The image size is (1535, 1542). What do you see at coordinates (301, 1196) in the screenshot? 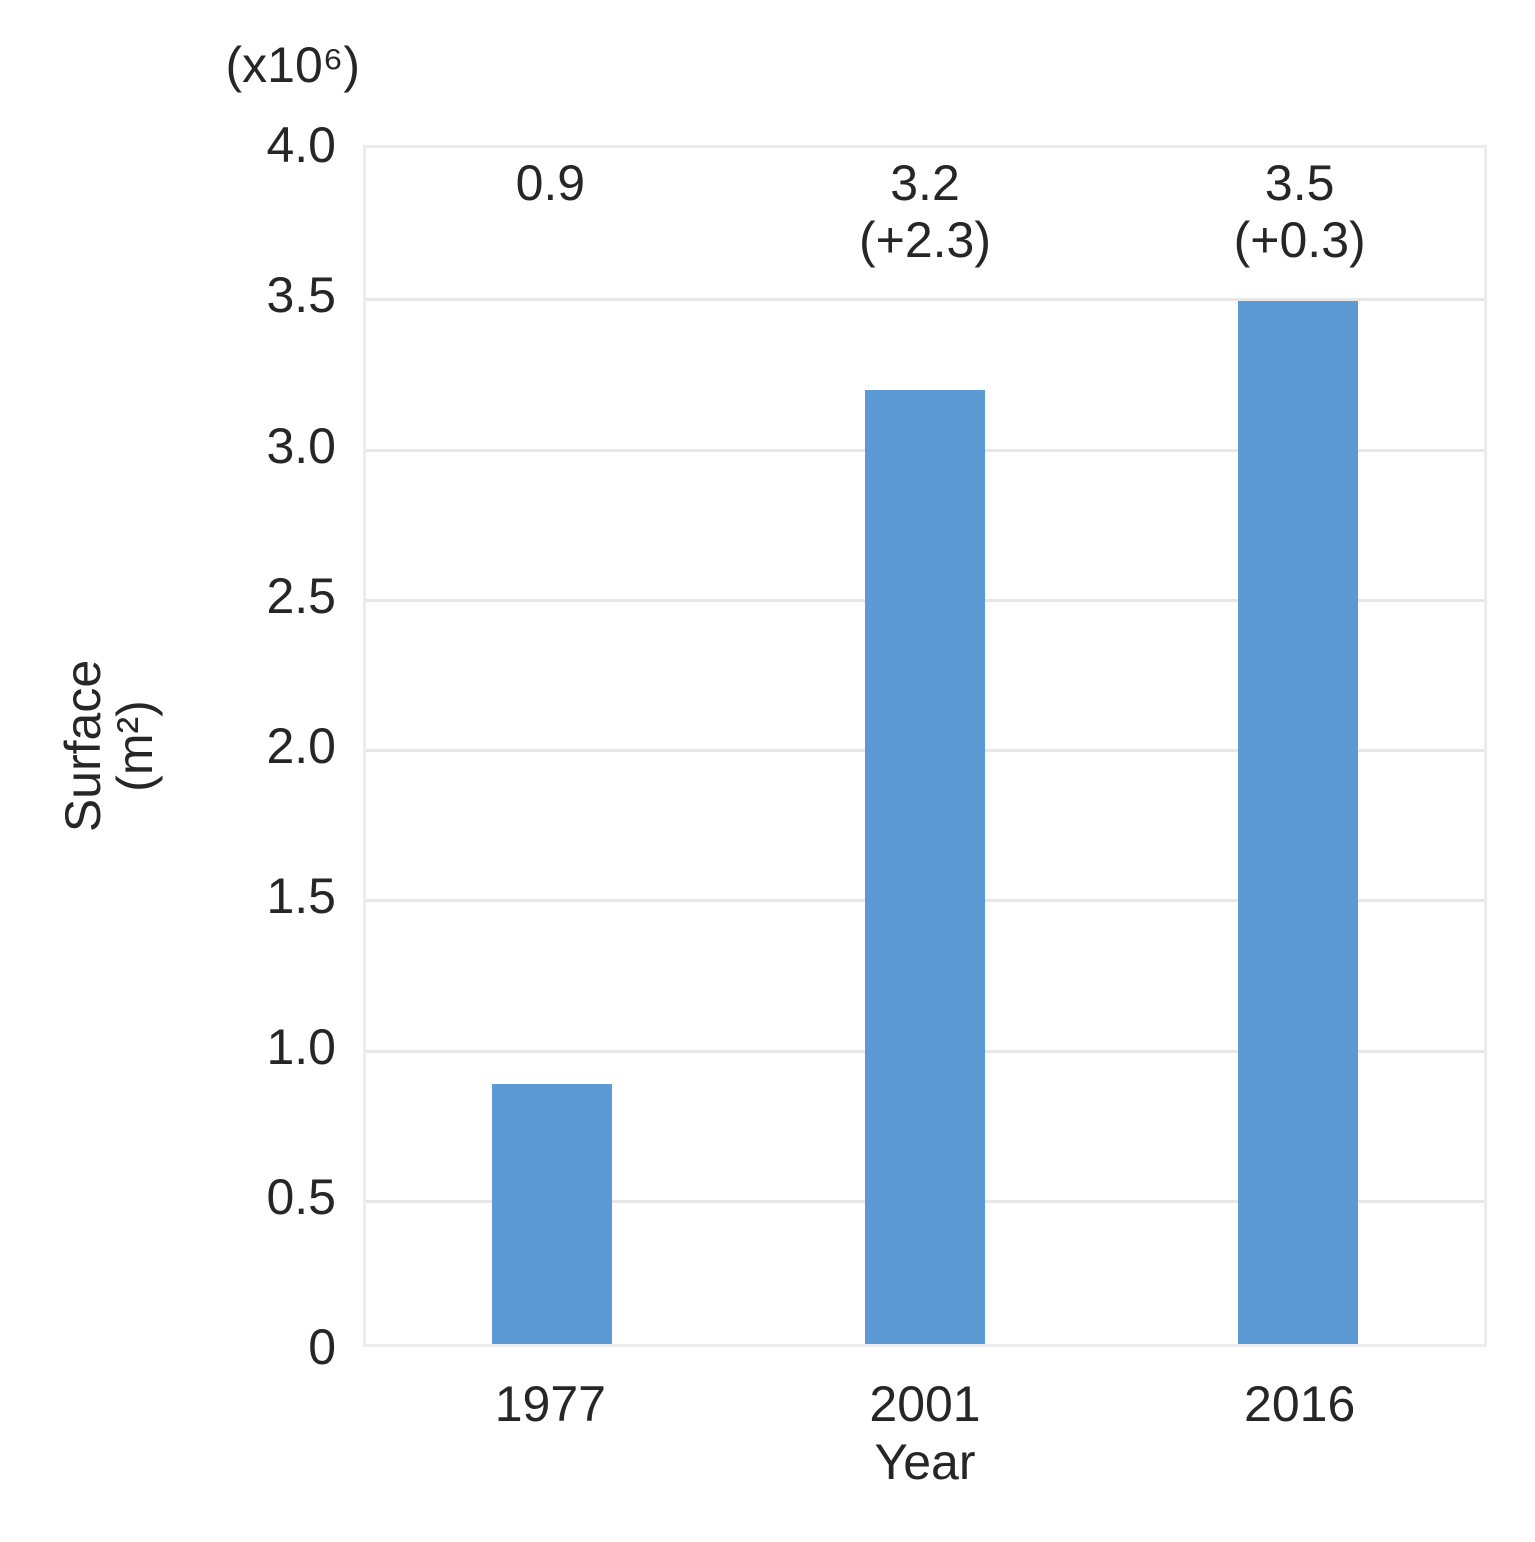
I see `y-axis-tick-label: 0.5` at bounding box center [301, 1196].